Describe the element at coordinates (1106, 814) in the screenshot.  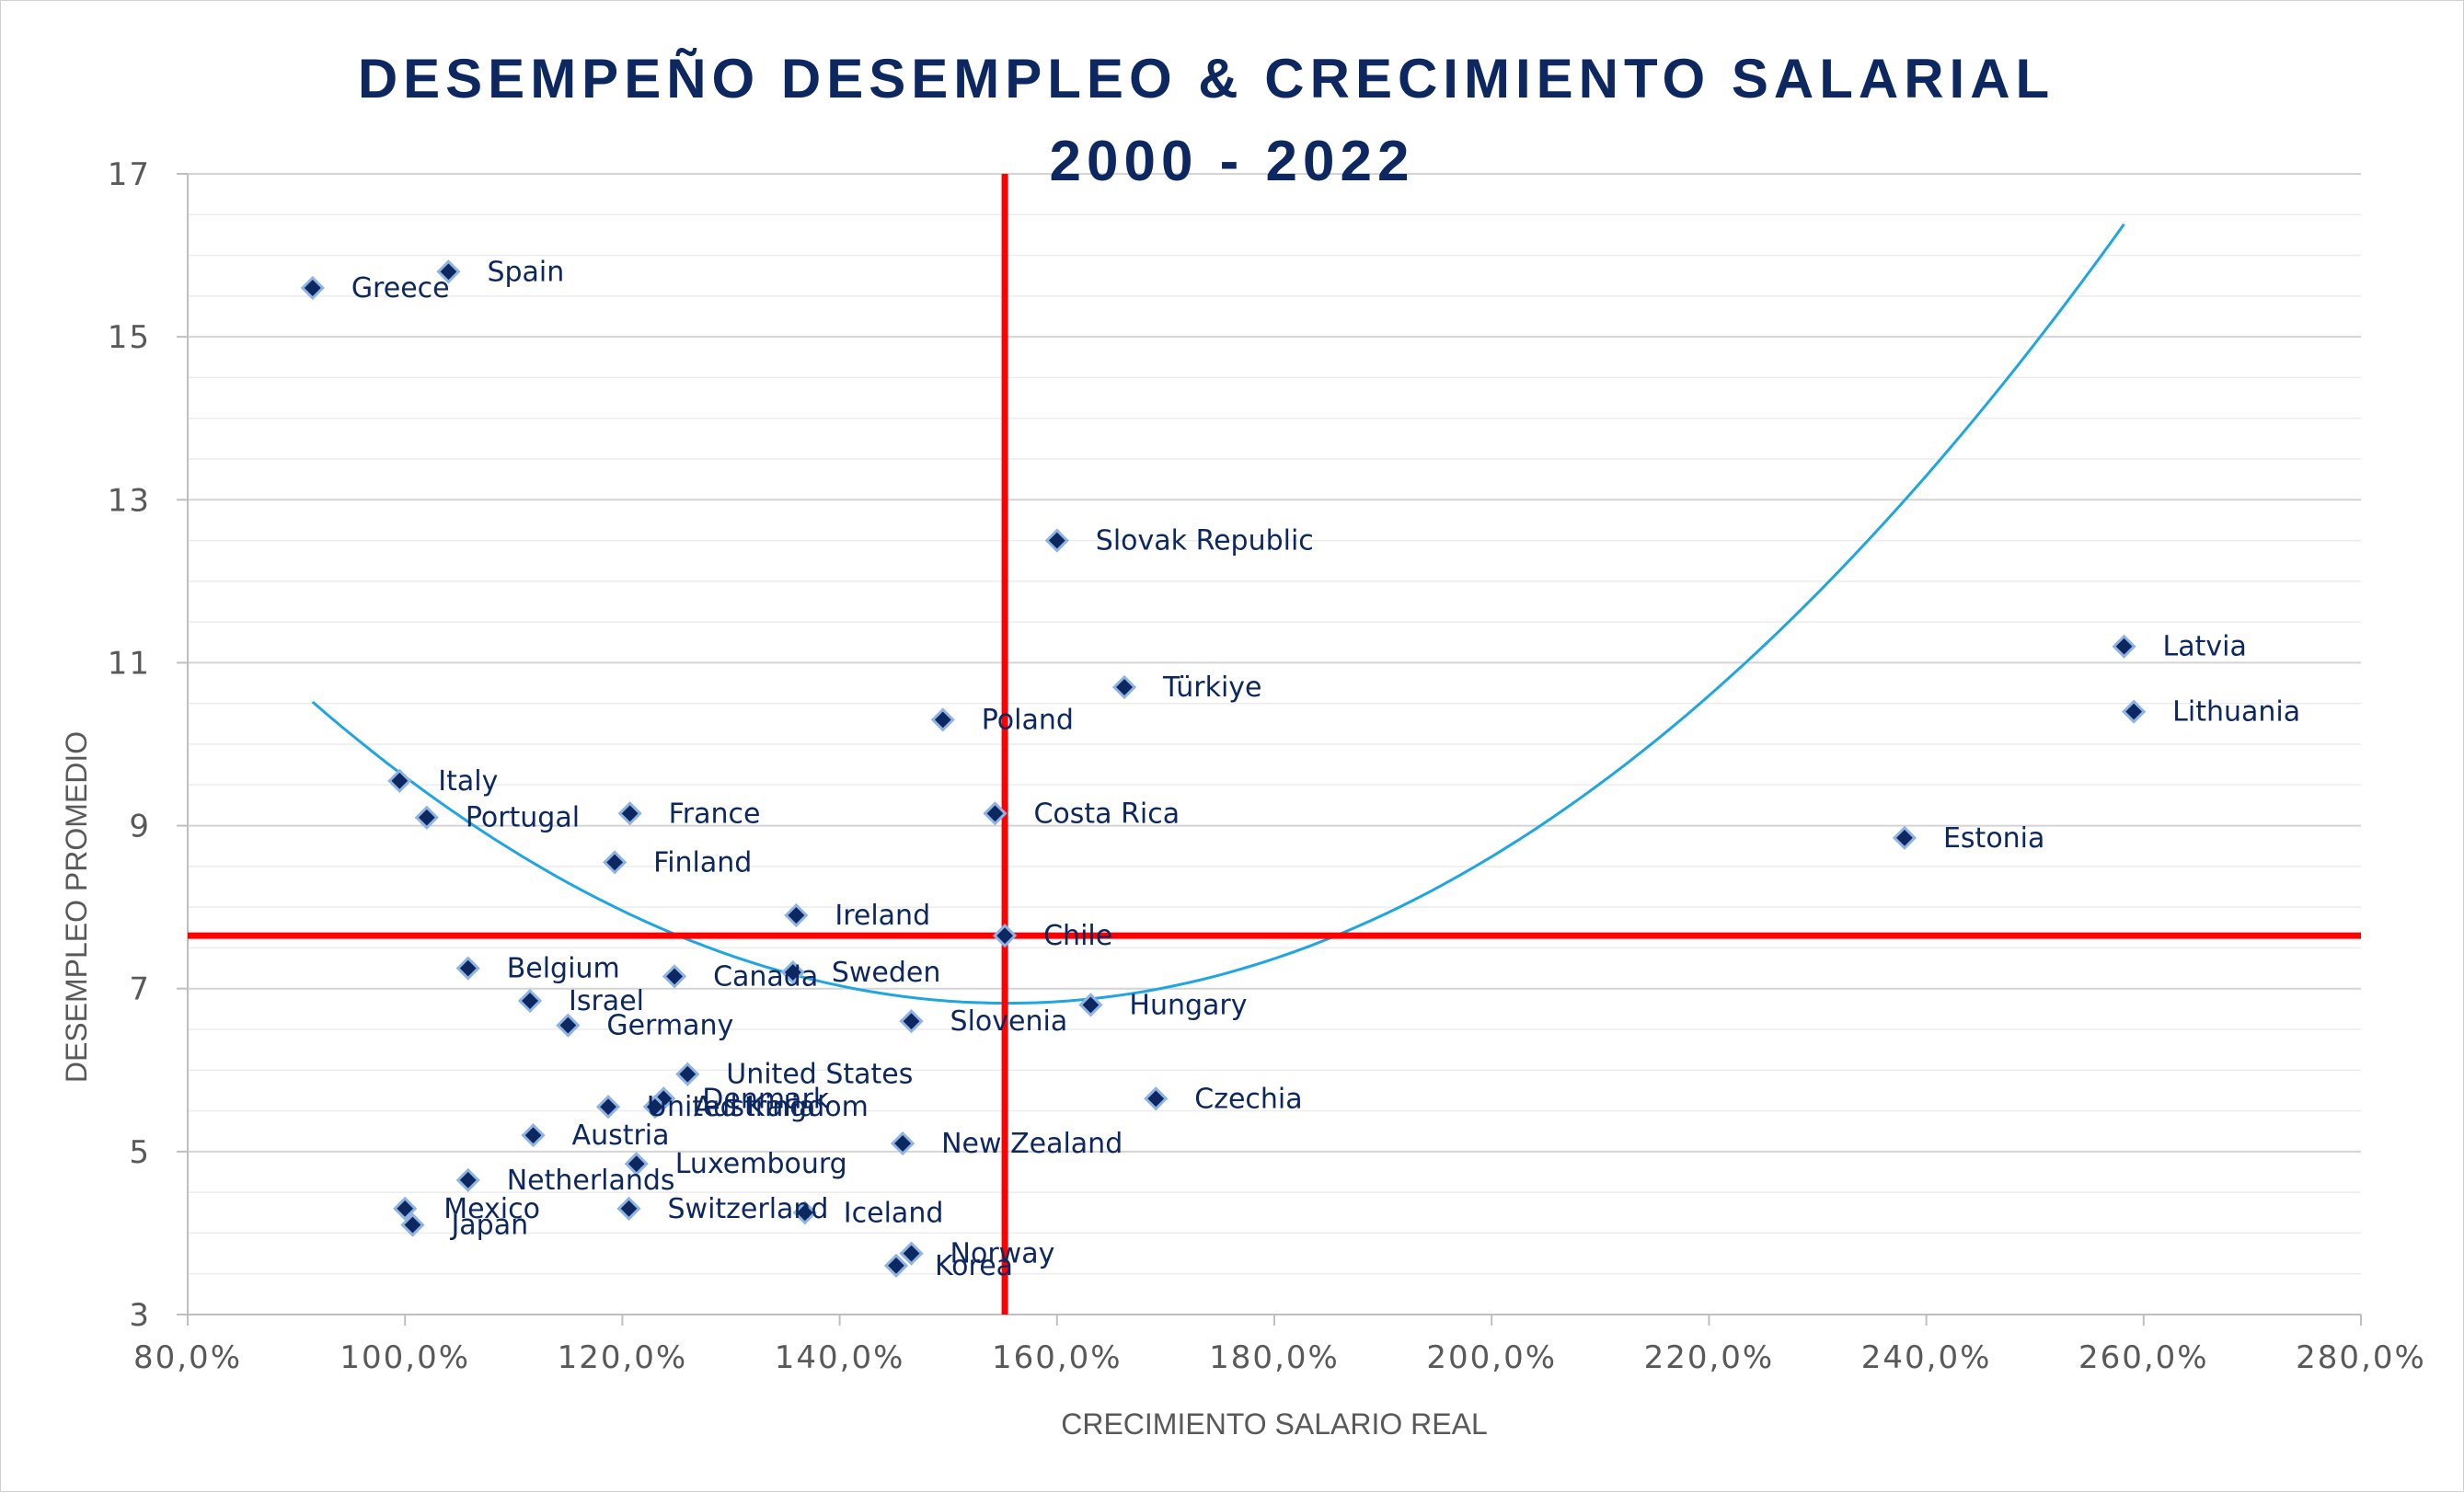
I see `point-label-costa-rica: Costa Rica` at that location.